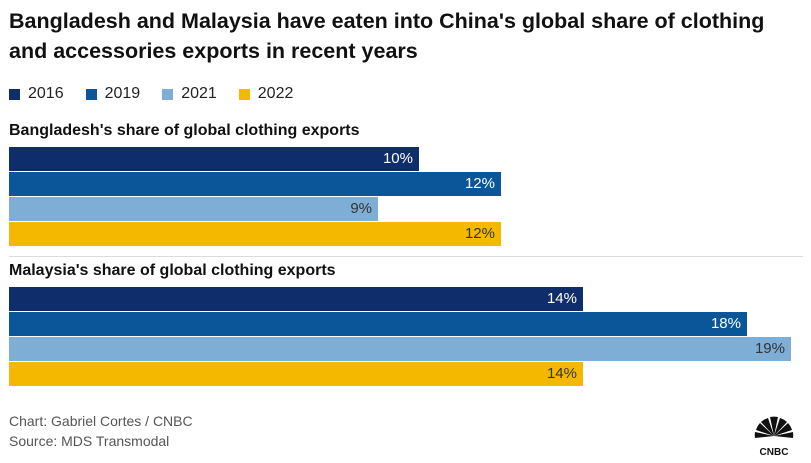 This screenshot has width=811, height=463. I want to click on legend-item-2016: 2016, so click(36, 94).